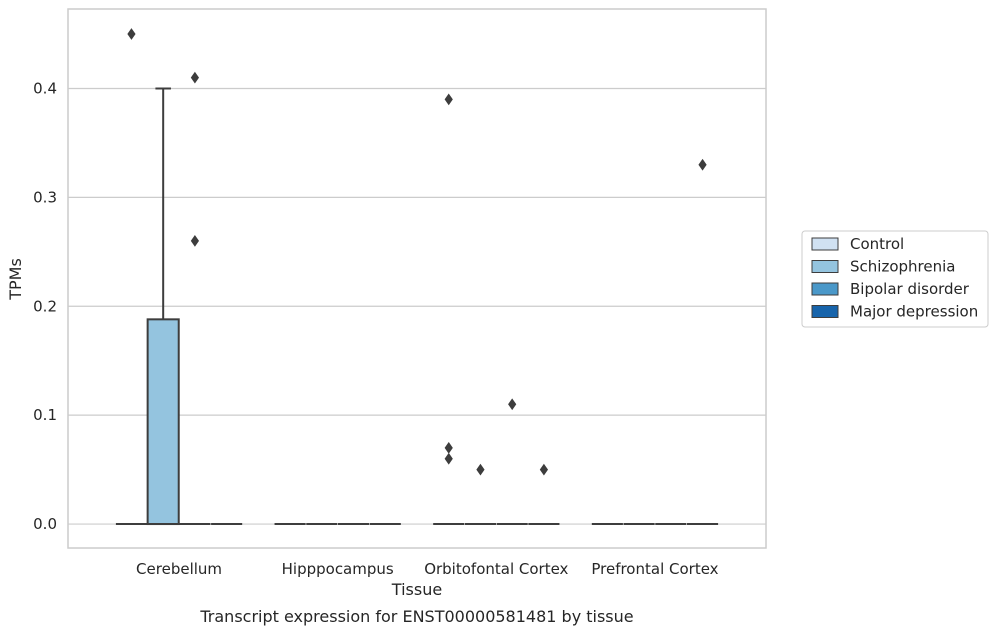 The height and width of the screenshot is (634, 997). Describe the element at coordinates (45, 524) in the screenshot. I see `y-tick-label: 0.0` at that location.